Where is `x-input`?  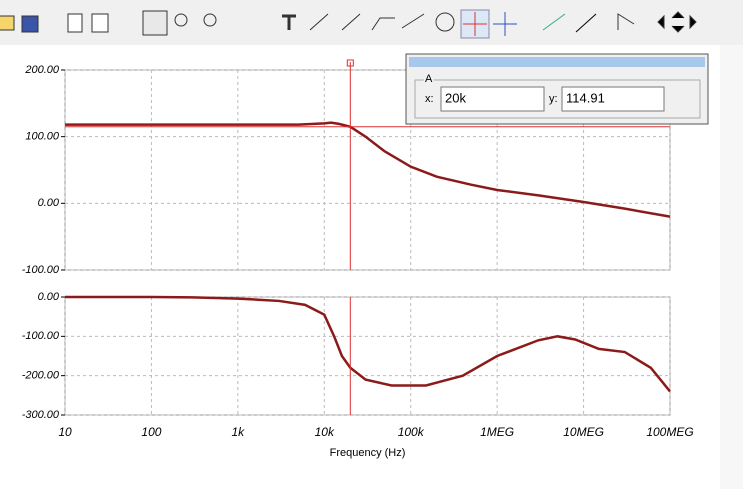
x-input is located at coordinates (492, 99).